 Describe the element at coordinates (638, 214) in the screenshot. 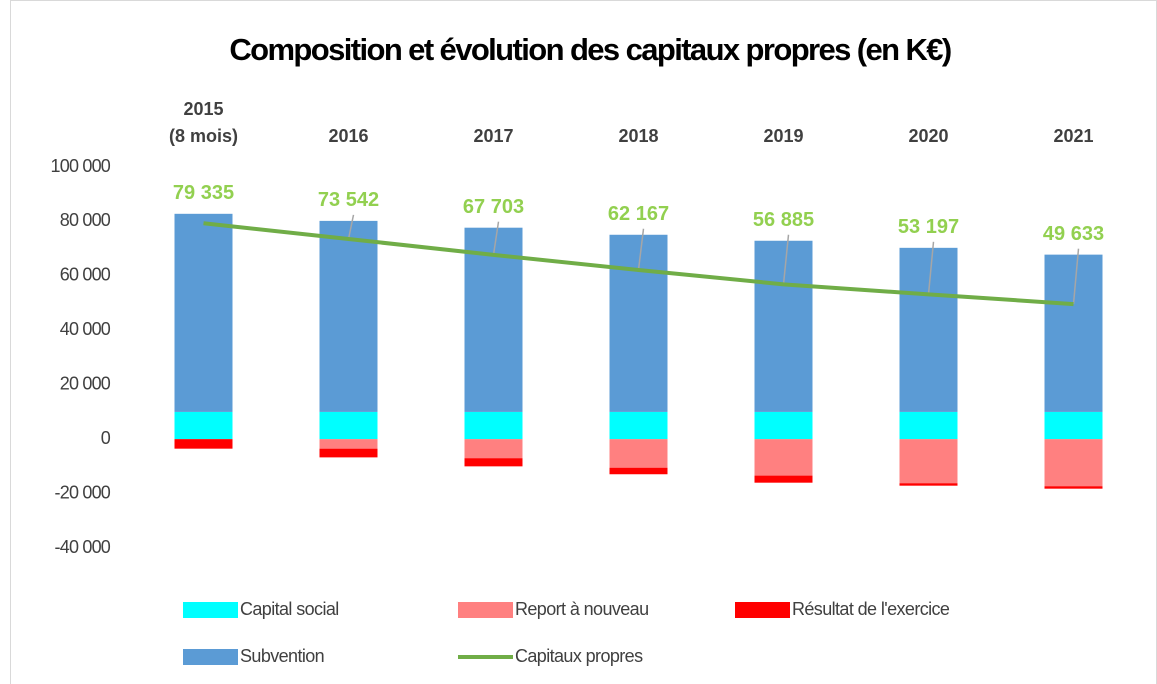

I see `data-label: 62 167` at that location.